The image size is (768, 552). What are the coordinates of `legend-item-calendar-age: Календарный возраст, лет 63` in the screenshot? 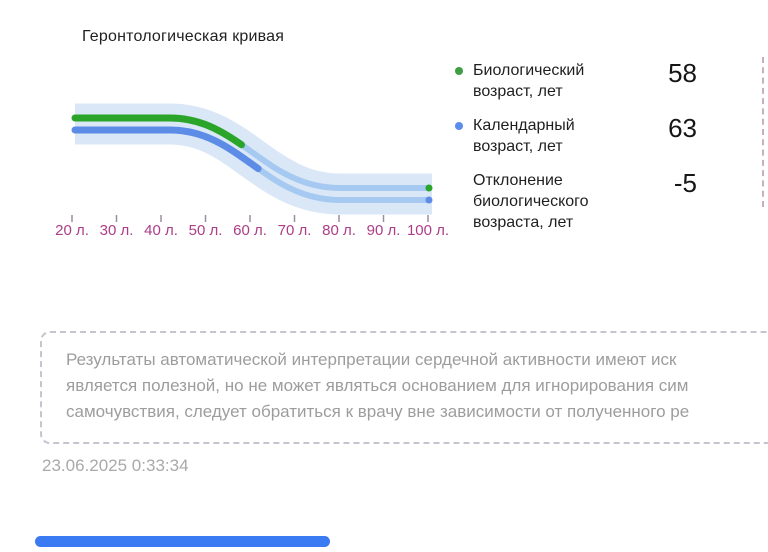 It's located at (579, 136).